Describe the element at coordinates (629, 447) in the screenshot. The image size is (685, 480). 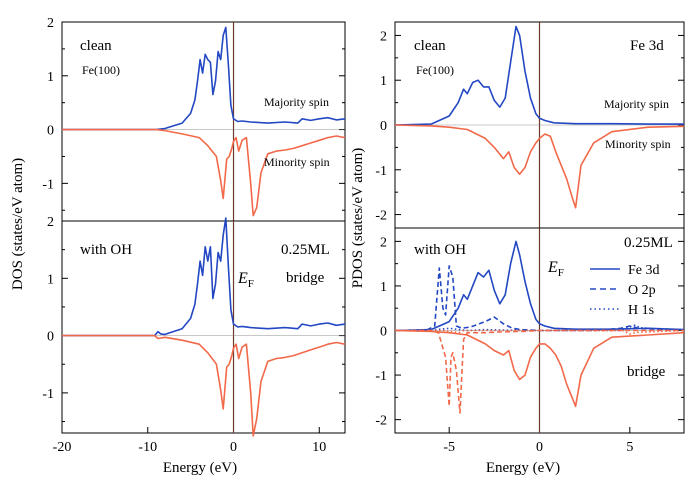
I see `x-tick-label: 5` at that location.